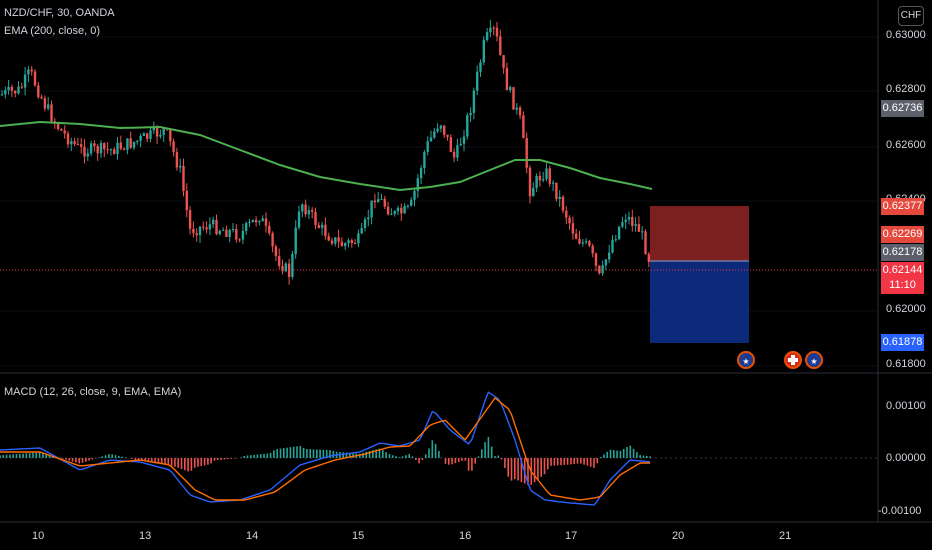 The image size is (932, 550). What do you see at coordinates (93, 392) in the screenshot?
I see `macd-legend: MACD (12, 26, close, 9, EMA, EMA)` at bounding box center [93, 392].